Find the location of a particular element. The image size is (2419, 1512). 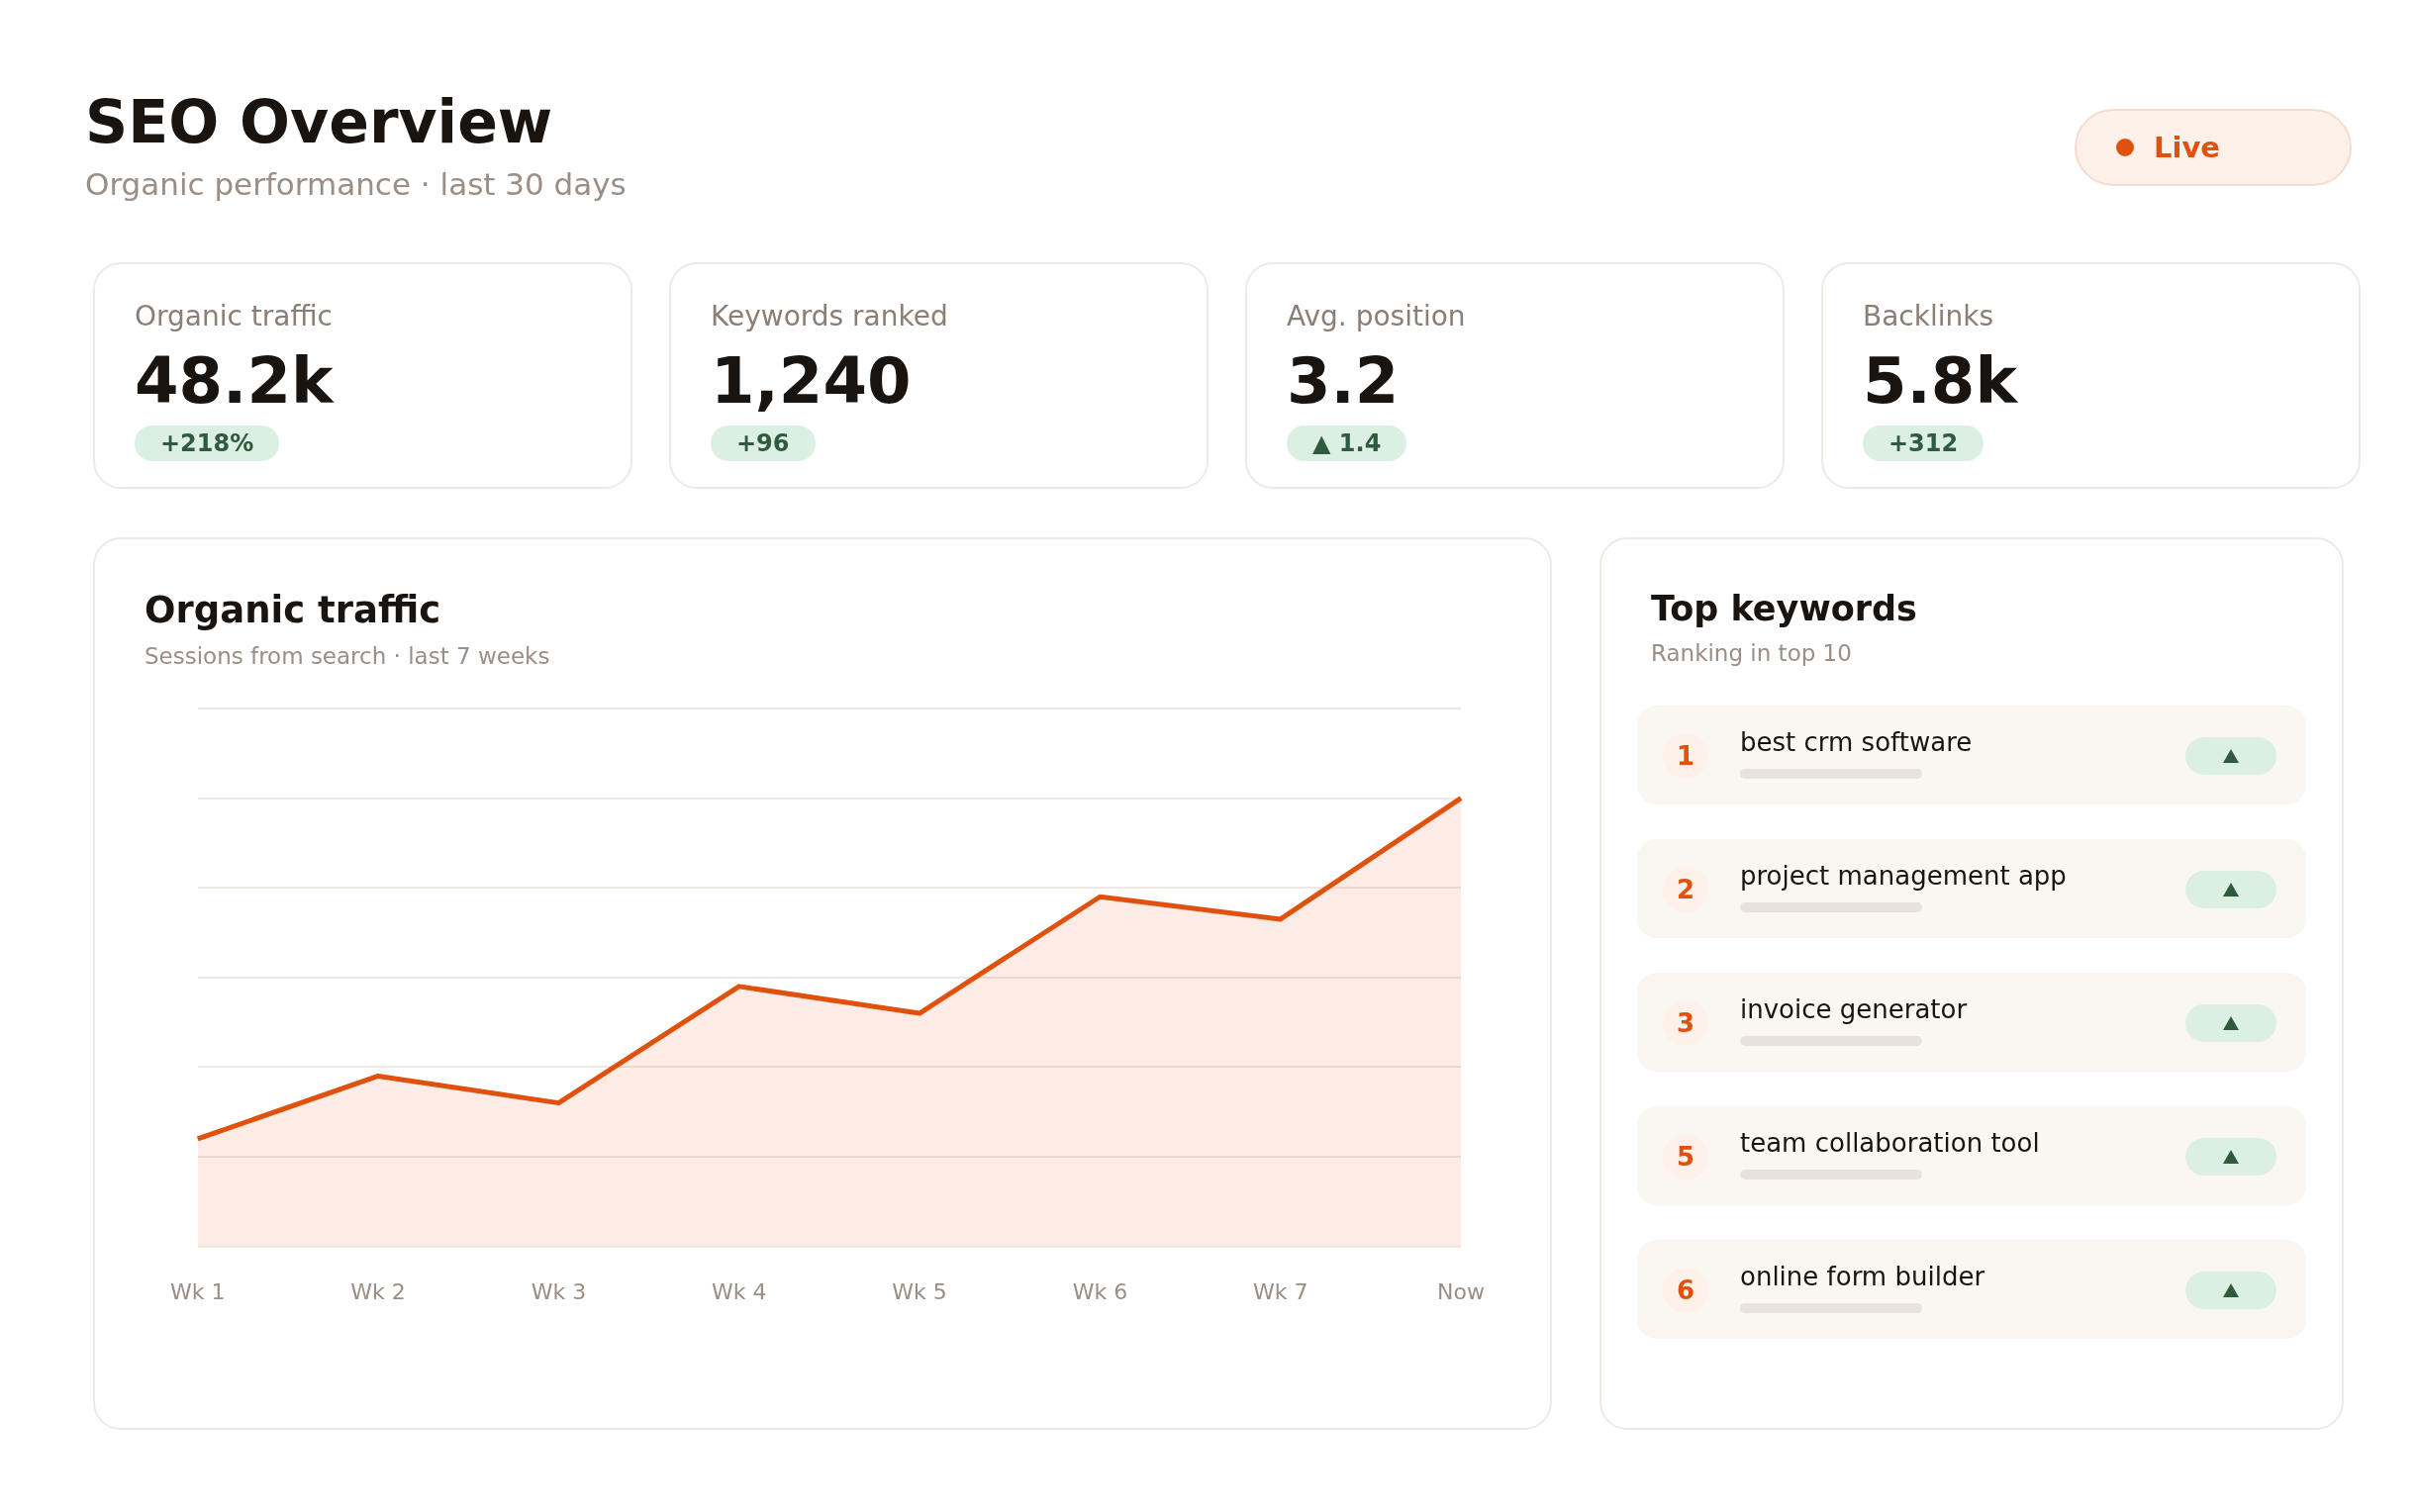

text: Backlinks is located at coordinates (1929, 316).